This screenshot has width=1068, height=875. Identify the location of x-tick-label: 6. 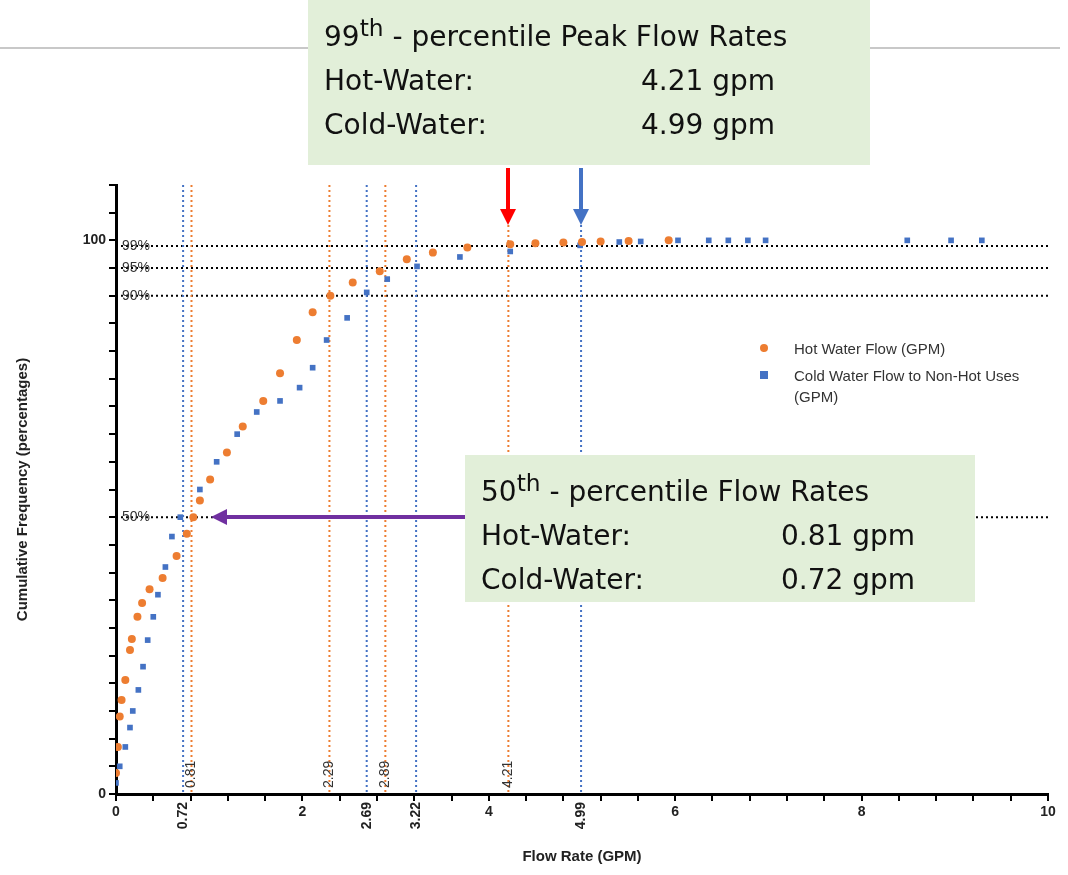
(675, 811).